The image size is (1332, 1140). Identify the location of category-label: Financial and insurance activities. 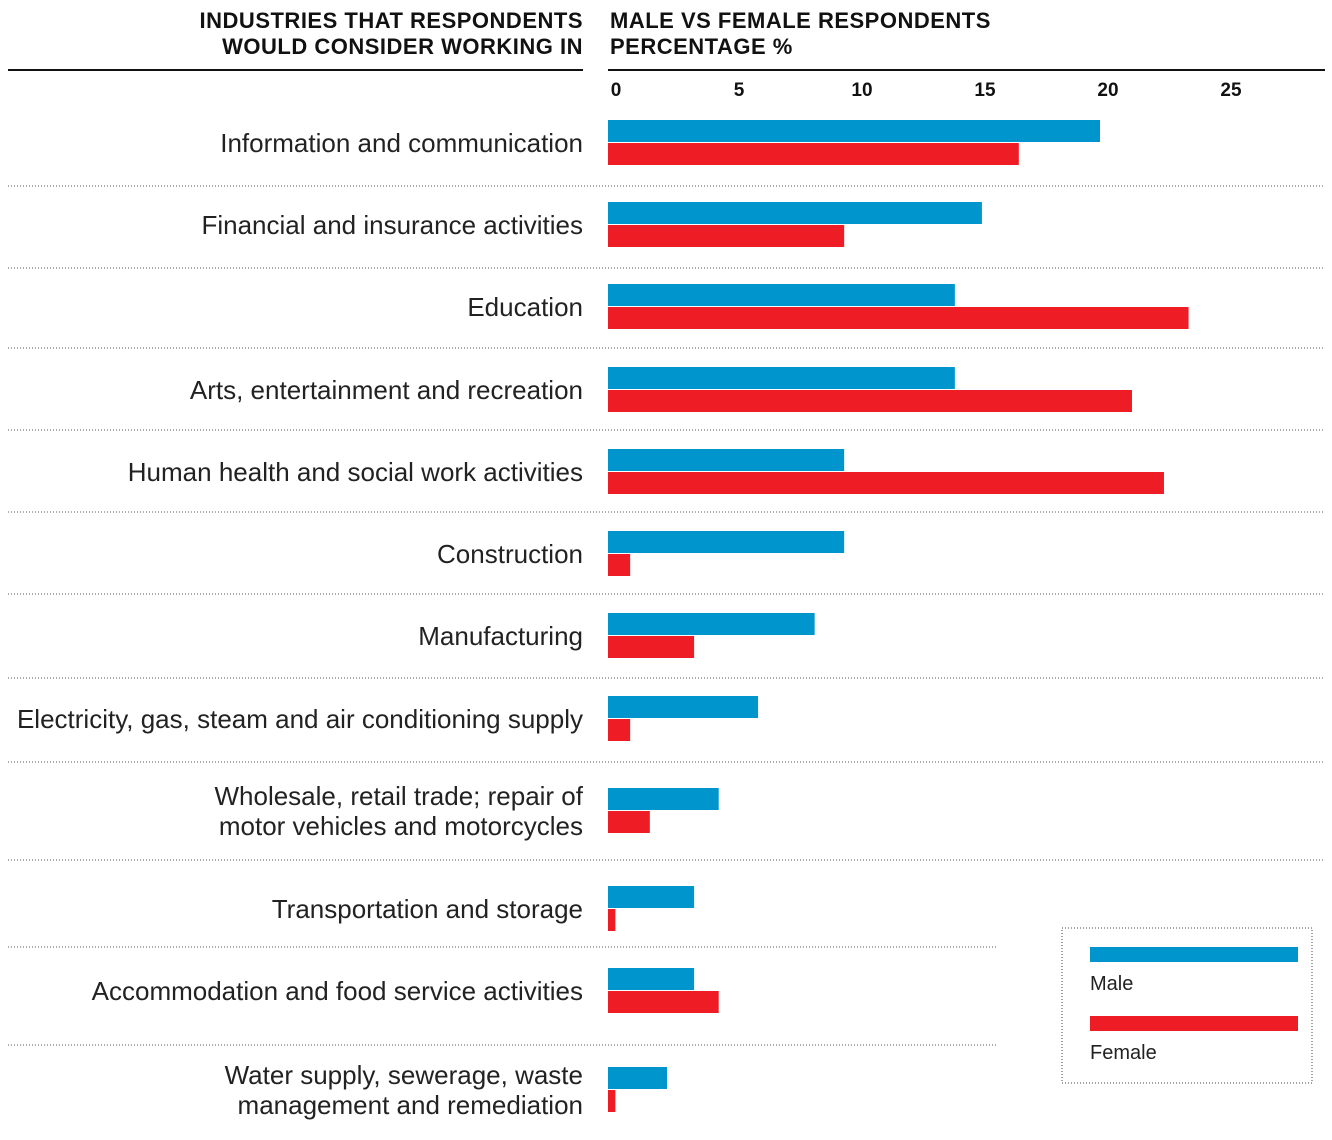
(392, 225).